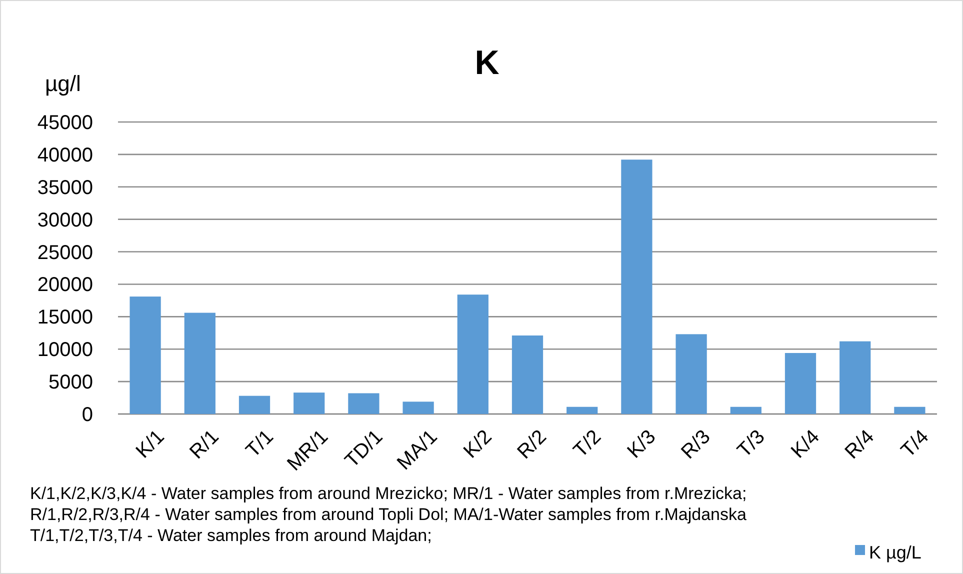 This screenshot has height=574, width=963. Describe the element at coordinates (231, 535) in the screenshot. I see `text: T/1,T/2,T/3,T/4 - Water samples from around Majdan;` at that location.